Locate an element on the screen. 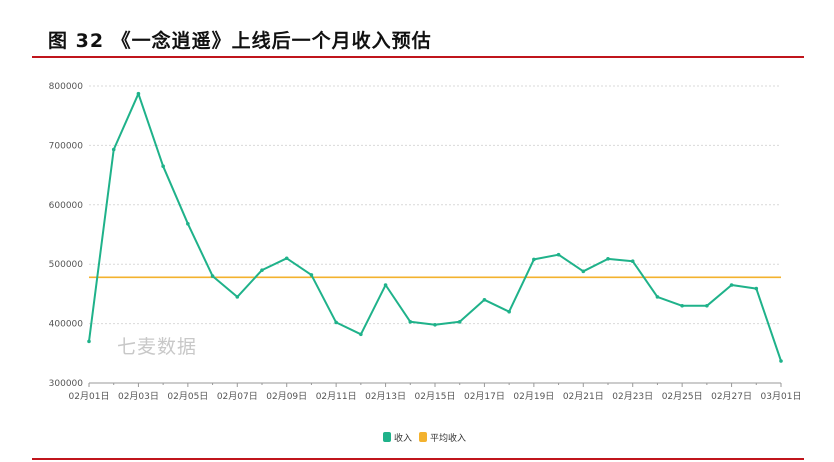 This screenshot has height=462, width=834. bottom-rule is located at coordinates (418, 459).